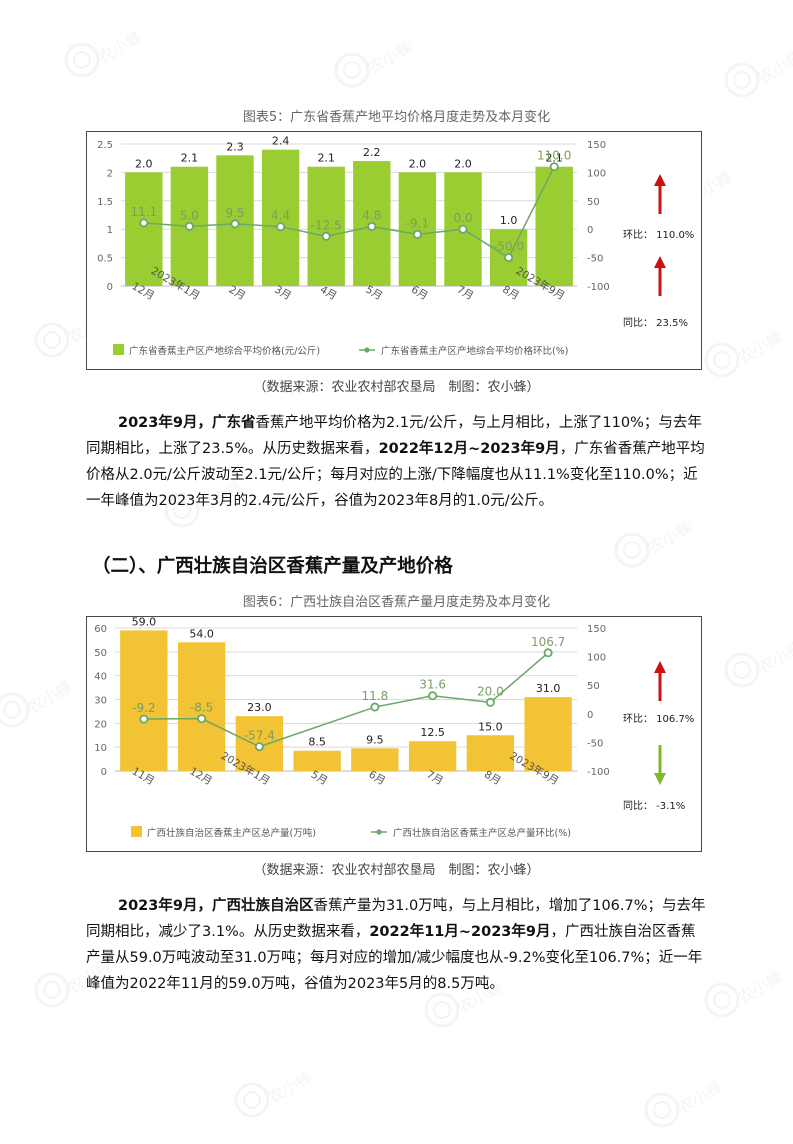 This screenshot has height=1144, width=793. Describe the element at coordinates (144, 163) in the screenshot. I see `bar-value-label: 2.0` at that location.